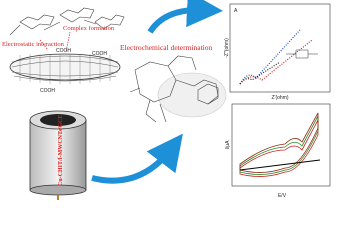 This screenshot has height=240, width=338. What do you see at coordinates (227, 48) in the screenshot?
I see `y-axis-label: -Z''(ohm)` at bounding box center [227, 48].